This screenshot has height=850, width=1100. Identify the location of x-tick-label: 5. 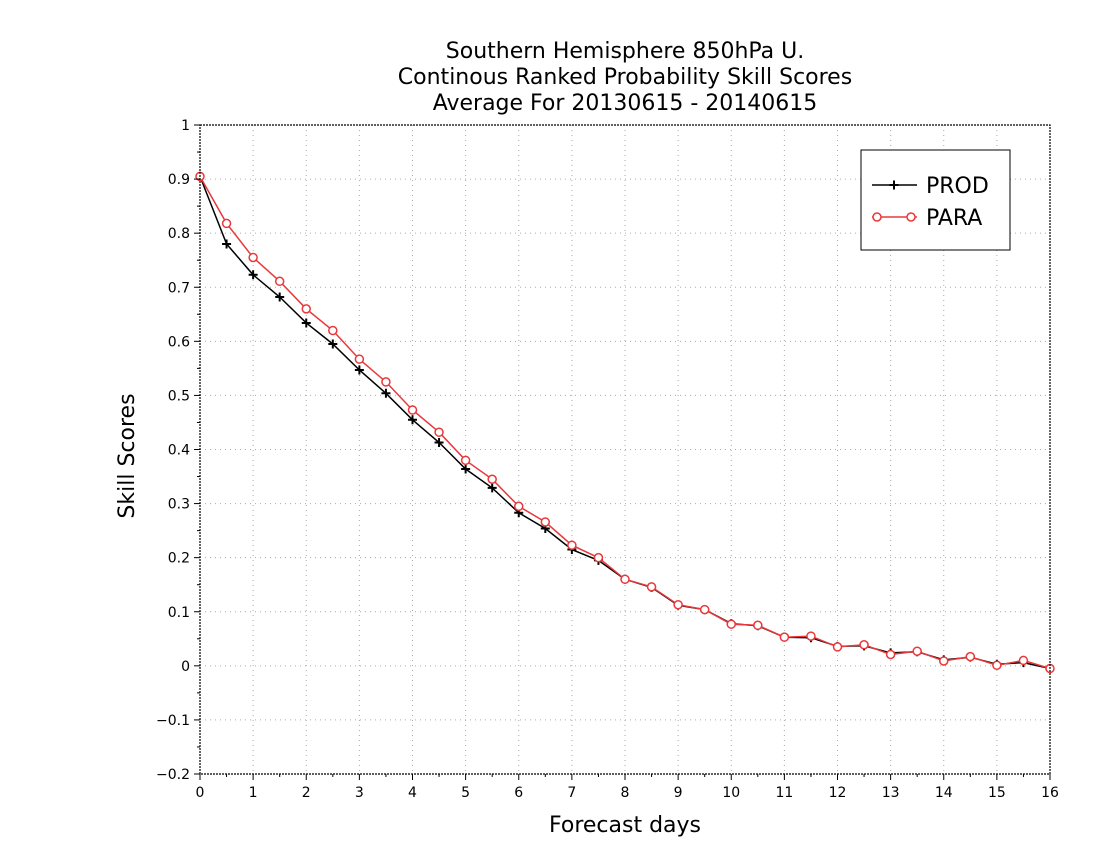
(465, 793).